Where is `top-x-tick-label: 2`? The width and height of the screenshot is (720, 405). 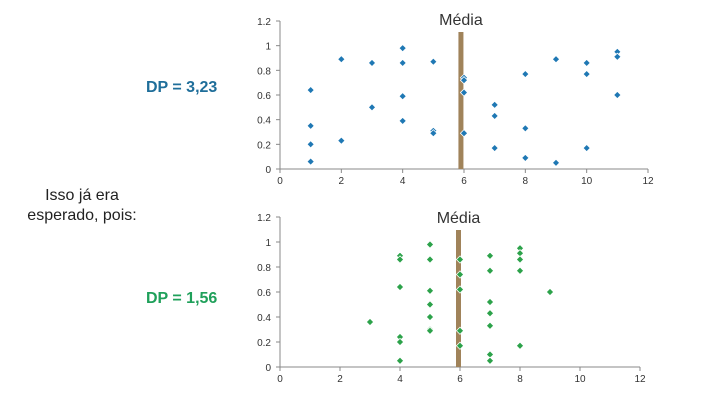
top-x-tick-label: 2 is located at coordinates (342, 181).